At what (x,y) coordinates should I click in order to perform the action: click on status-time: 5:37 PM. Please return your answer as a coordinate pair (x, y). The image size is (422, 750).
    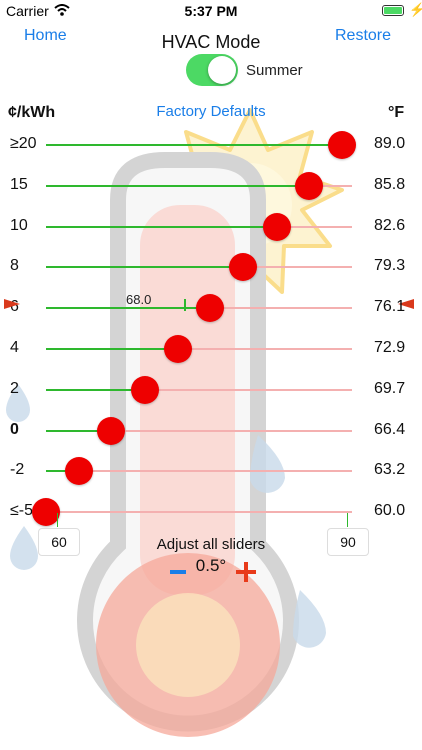
    Looking at the image, I should click on (211, 11).